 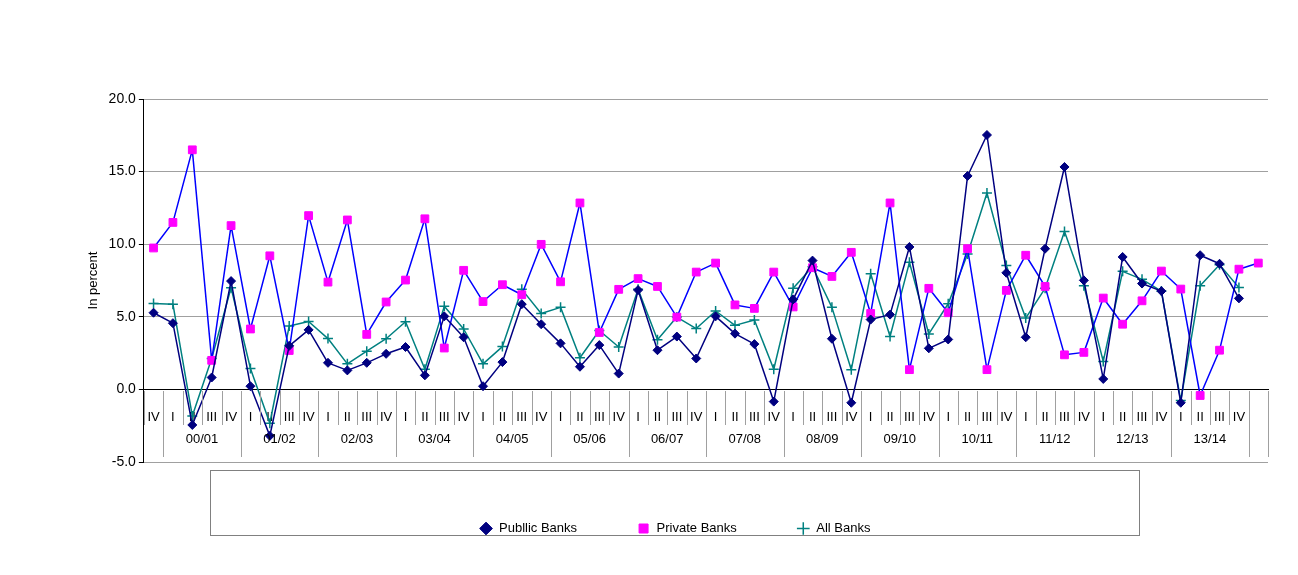 I want to click on legend-label: Publlic Banks, so click(x=538, y=528).